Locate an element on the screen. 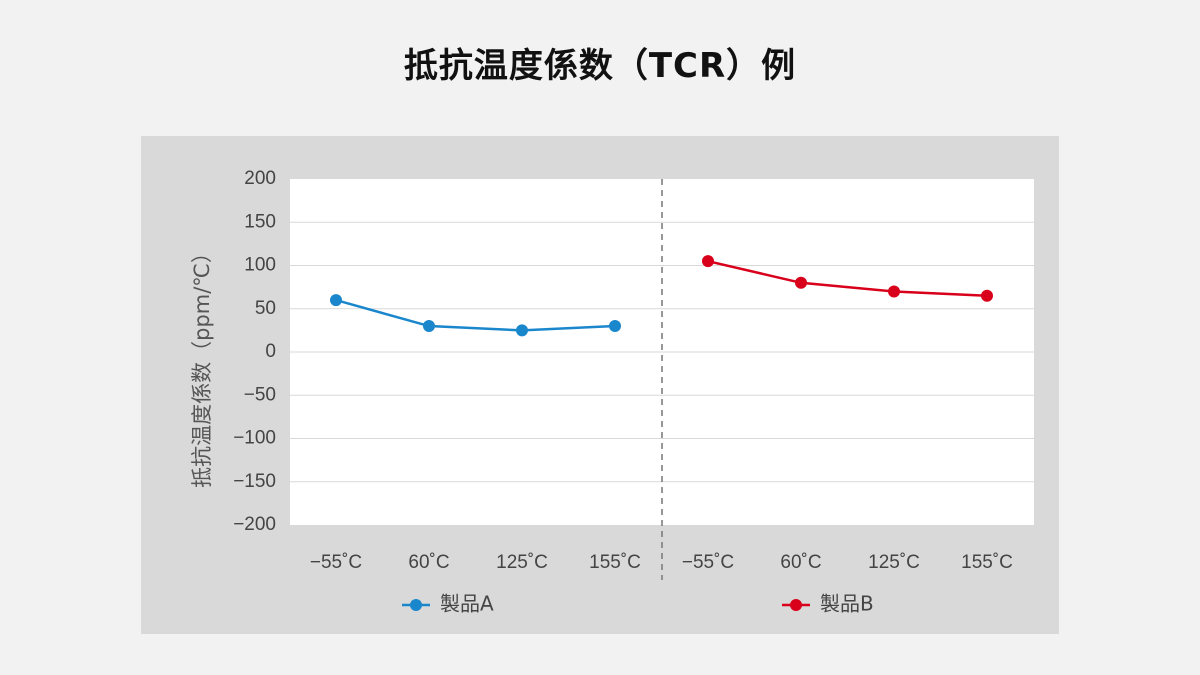  legend: 製品A 製品B is located at coordinates (638, 604).